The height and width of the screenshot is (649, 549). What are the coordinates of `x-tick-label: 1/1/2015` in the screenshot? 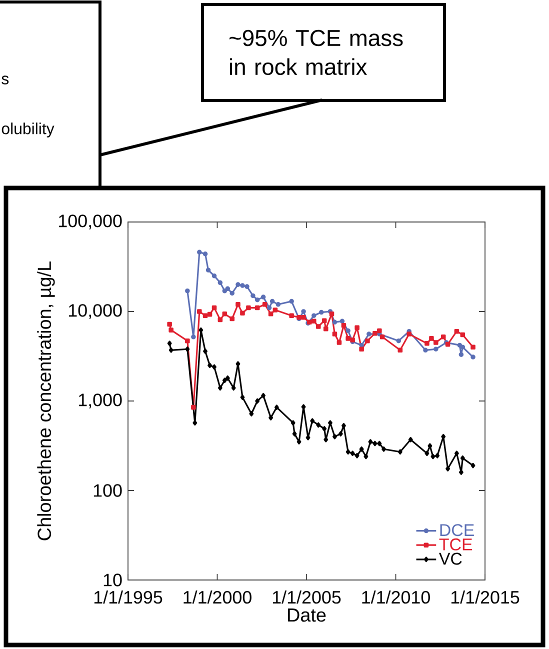 It's located at (485, 597).